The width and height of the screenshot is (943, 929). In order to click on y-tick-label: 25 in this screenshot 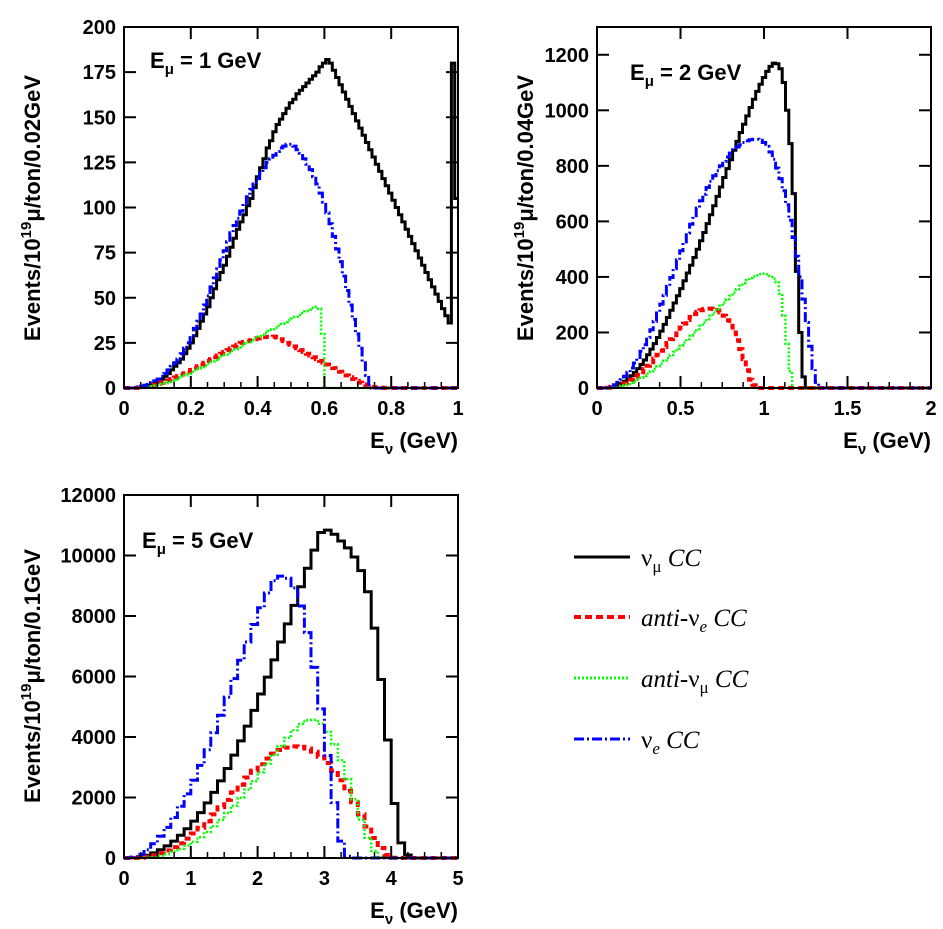, I will do `click(105, 344)`.